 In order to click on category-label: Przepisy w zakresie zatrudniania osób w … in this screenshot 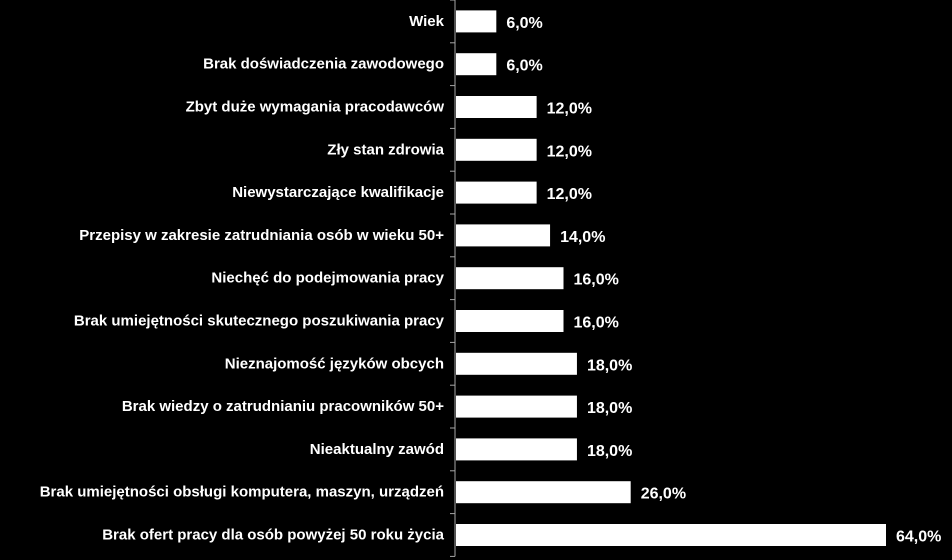, I will do `click(261, 235)`.